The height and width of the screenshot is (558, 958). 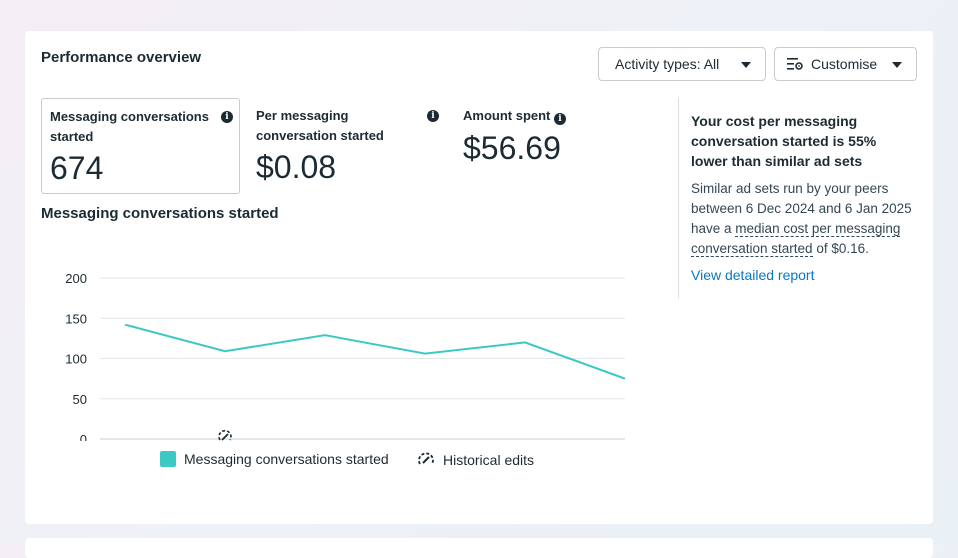 I want to click on activity-types-dropdown: Activity types: All, so click(x=682, y=64).